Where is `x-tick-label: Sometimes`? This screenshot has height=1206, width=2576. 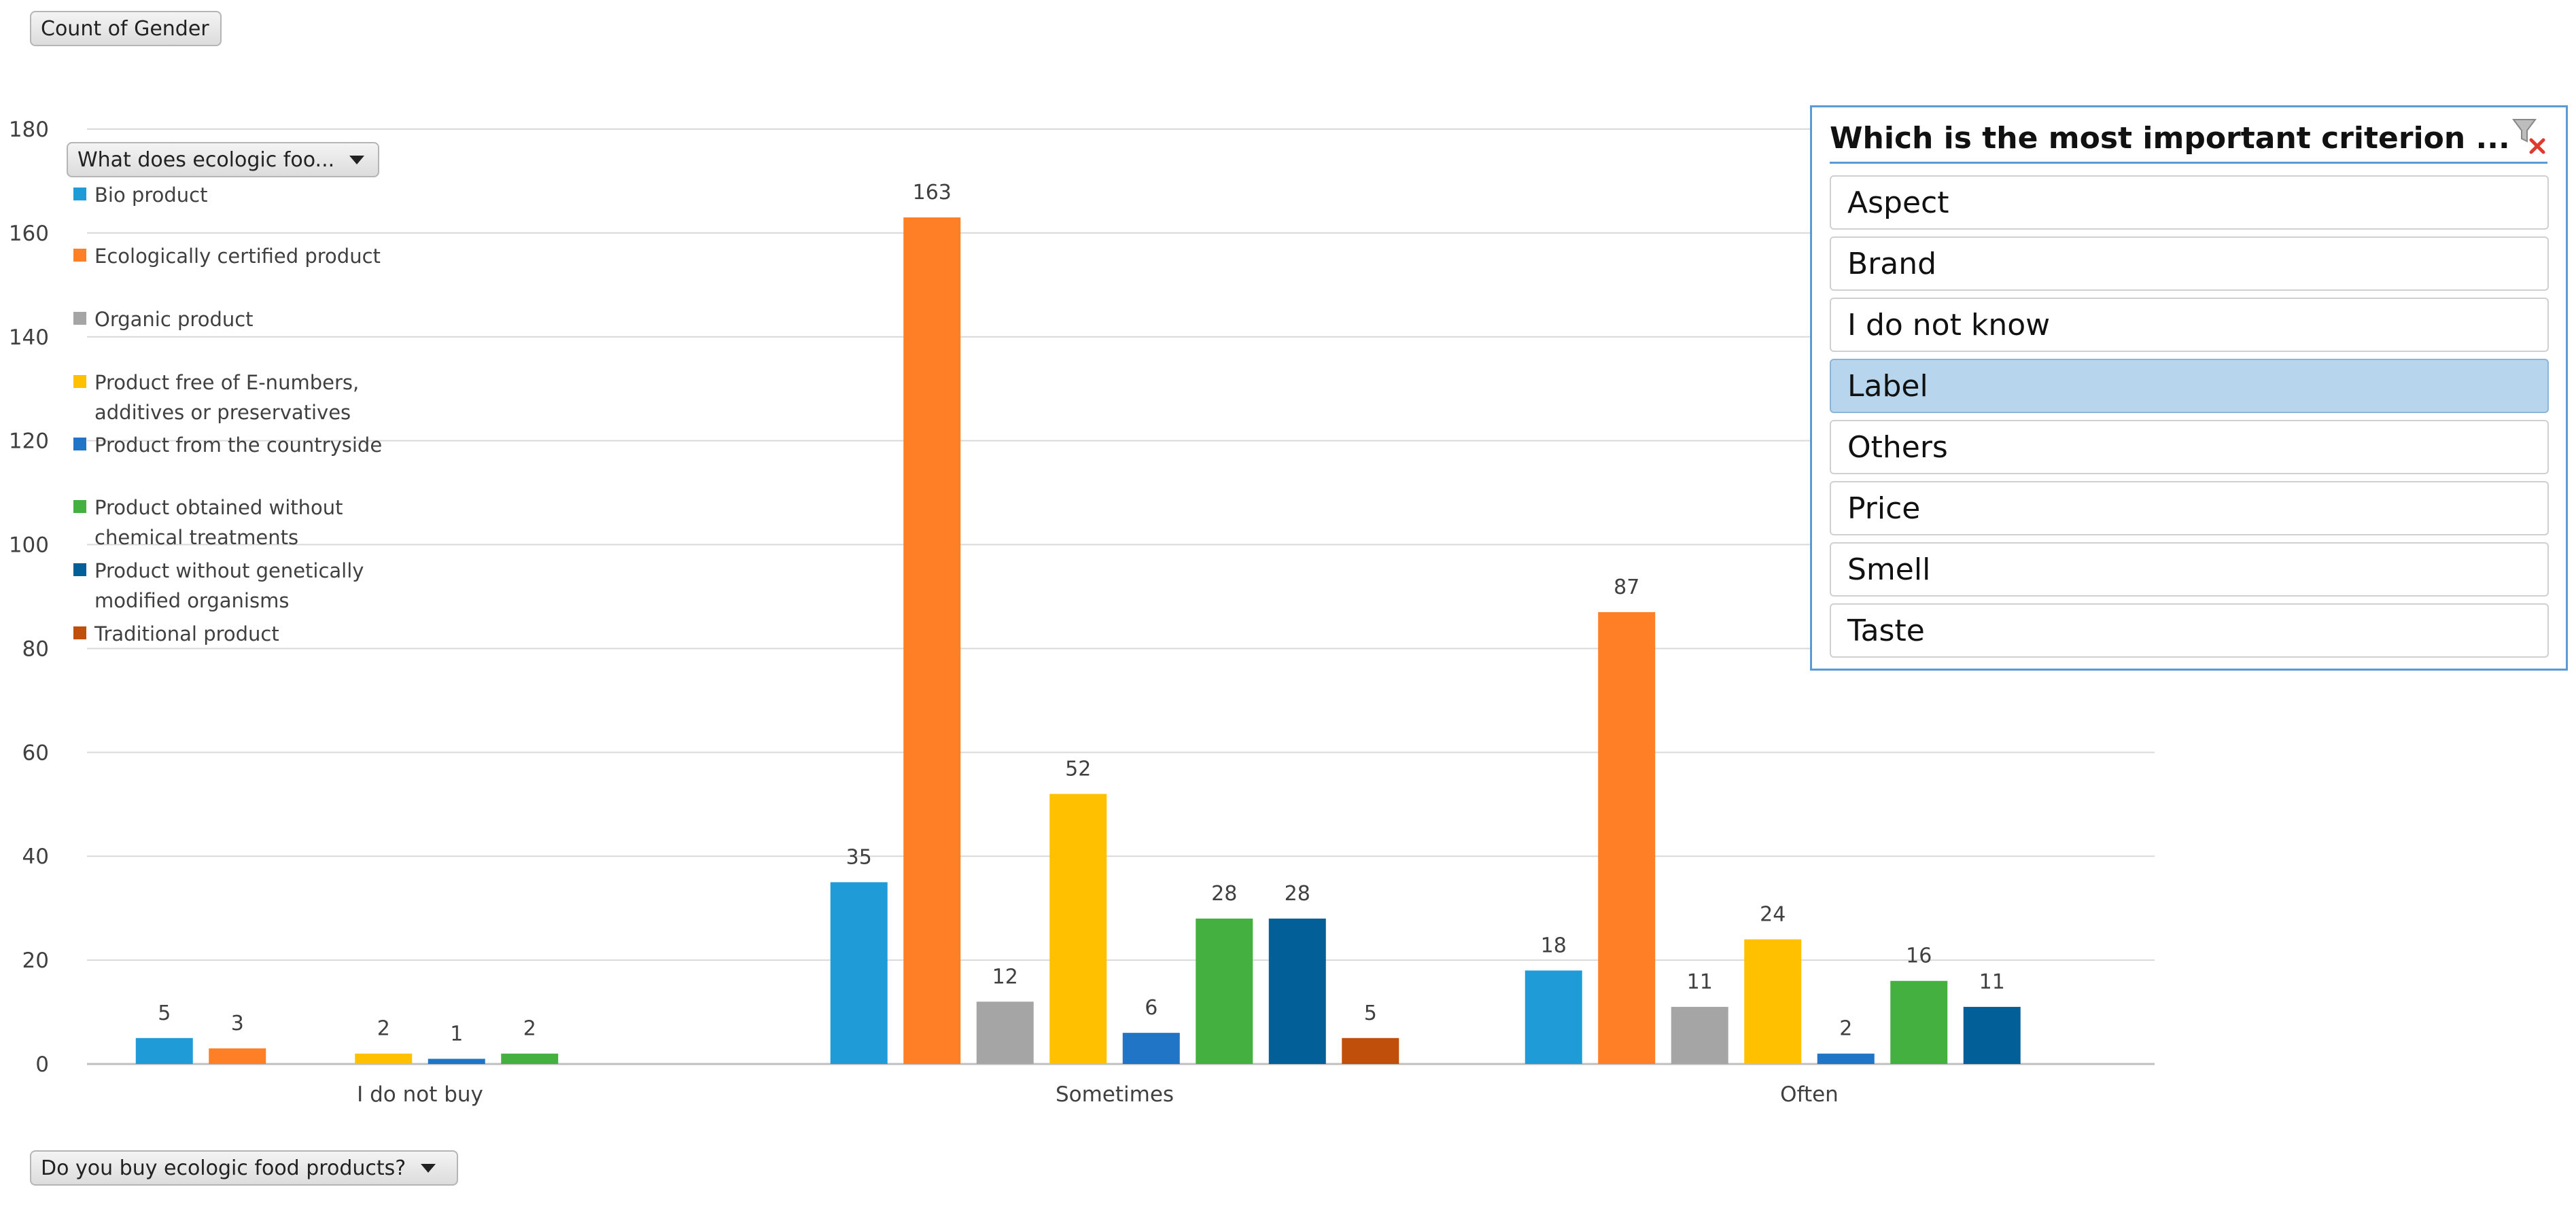
x-tick-label: Sometimes is located at coordinates (1115, 1094).